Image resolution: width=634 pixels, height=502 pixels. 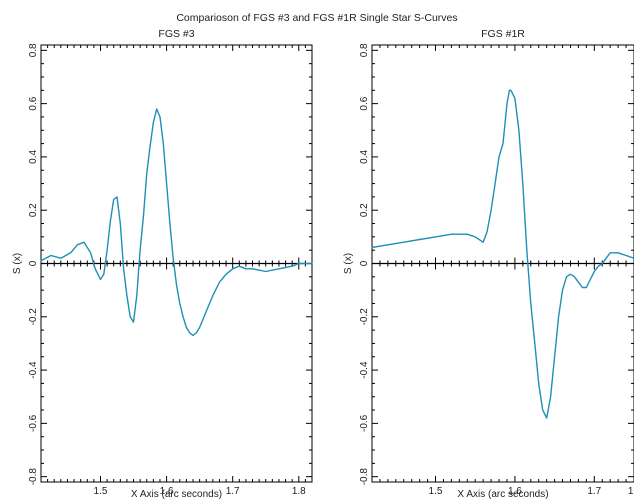 What do you see at coordinates (299, 491) in the screenshot?
I see `x-tick-label: 1.8` at bounding box center [299, 491].